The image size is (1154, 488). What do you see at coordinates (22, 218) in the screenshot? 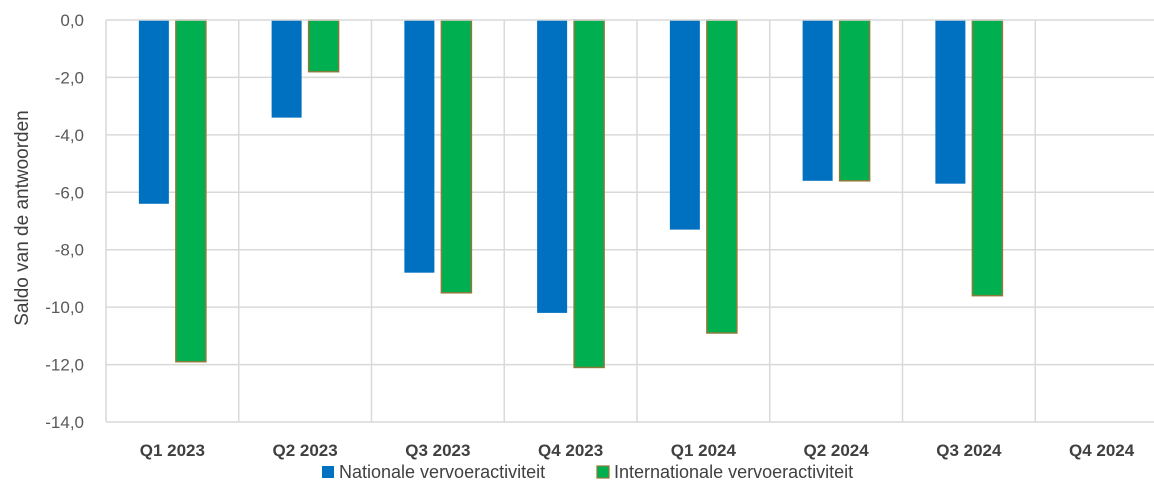
I see `y-axis-title: Saldo van de antwoorden` at bounding box center [22, 218].